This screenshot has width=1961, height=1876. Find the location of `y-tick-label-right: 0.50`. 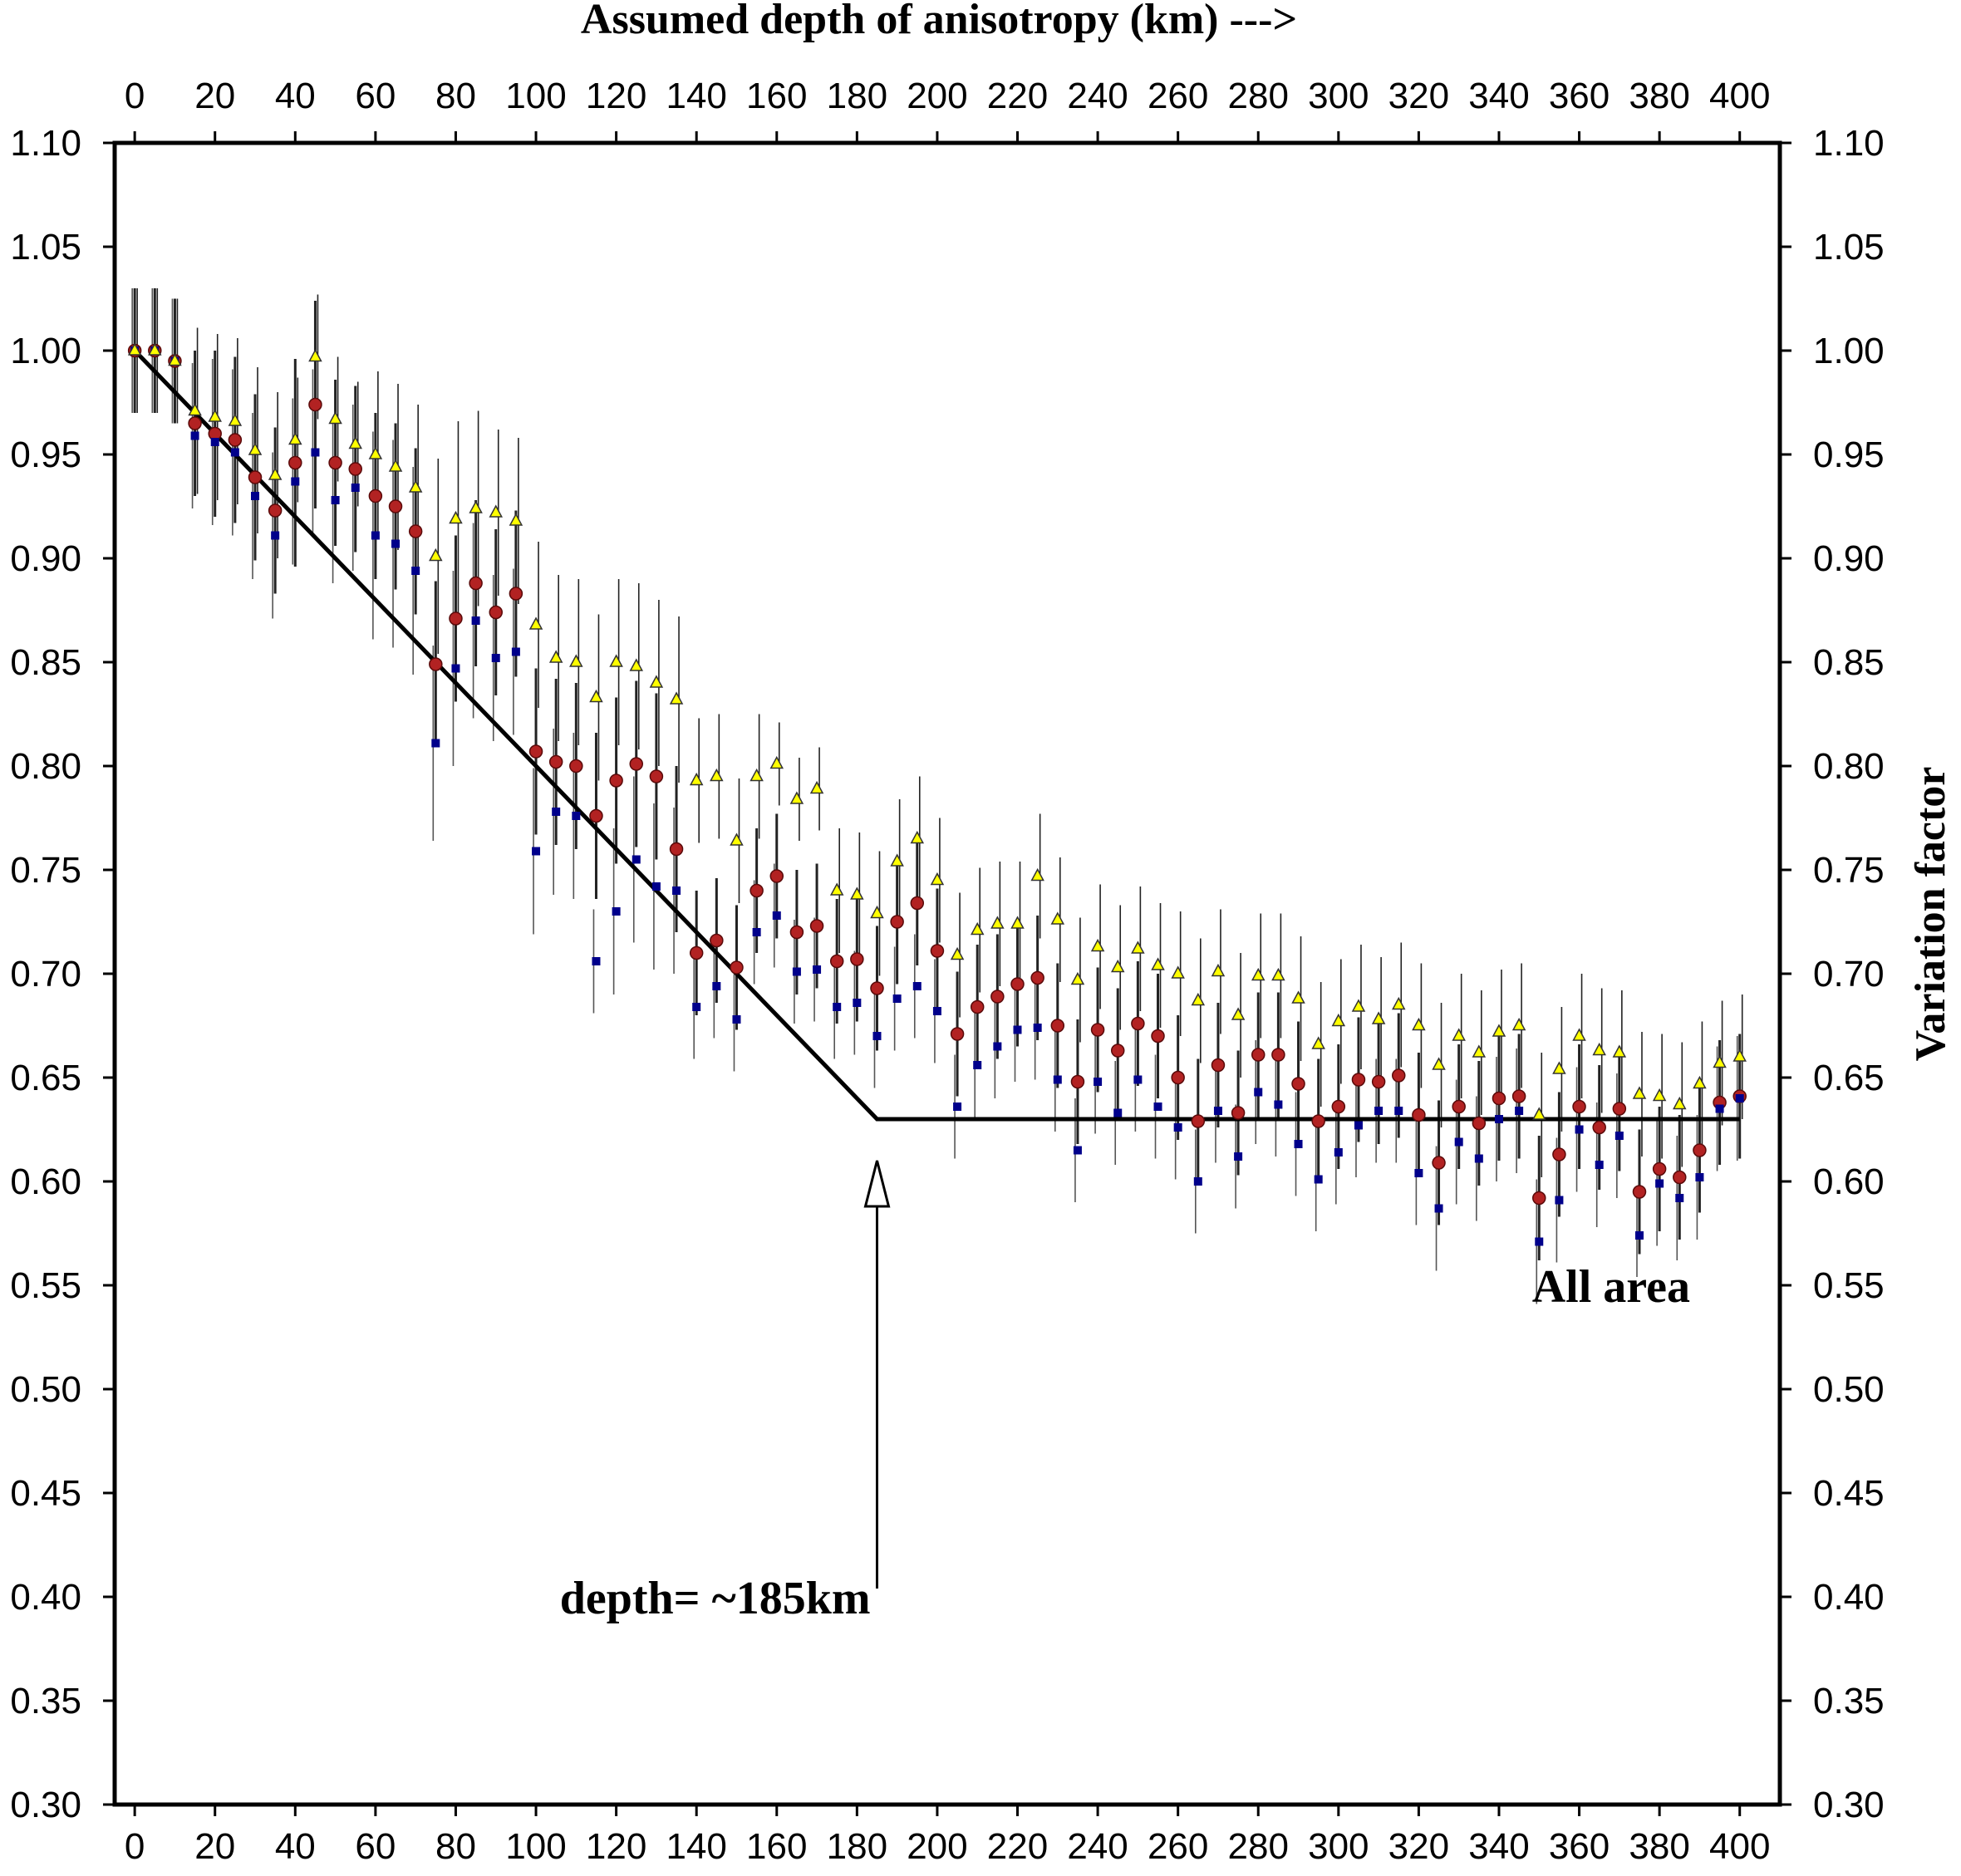

y-tick-label-right: 0.50 is located at coordinates (1849, 1389).